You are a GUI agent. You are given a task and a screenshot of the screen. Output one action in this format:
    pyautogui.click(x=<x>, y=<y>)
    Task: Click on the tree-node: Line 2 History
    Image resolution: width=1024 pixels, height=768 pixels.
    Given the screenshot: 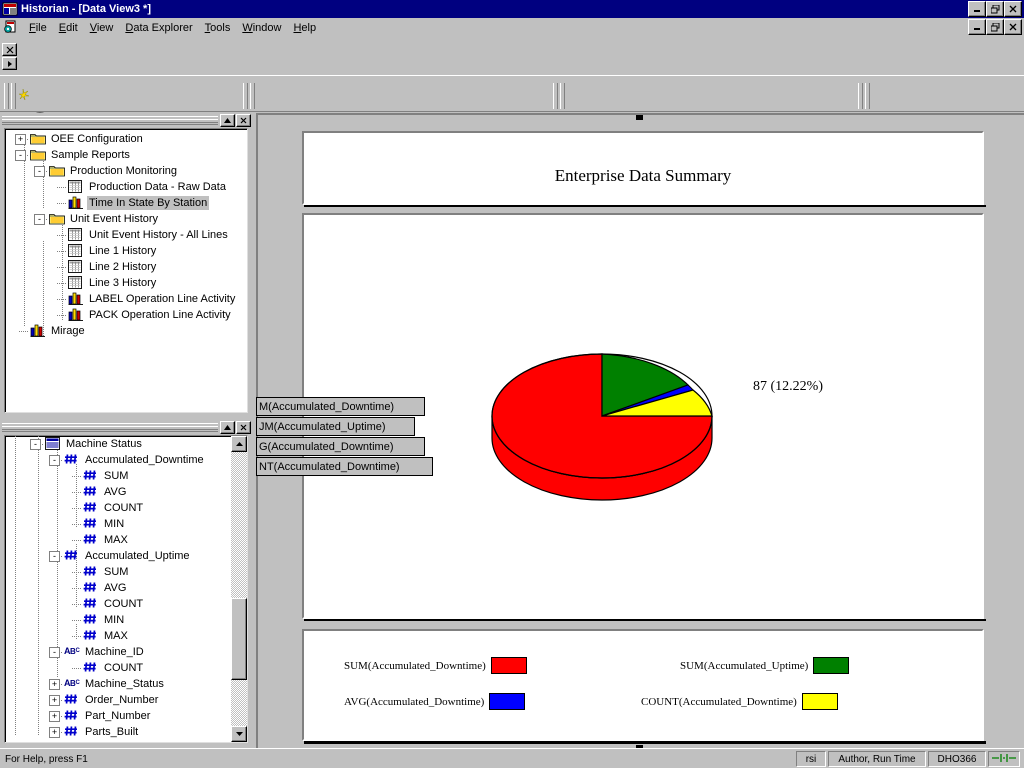 What is the action you would take?
    pyautogui.click(x=113, y=267)
    